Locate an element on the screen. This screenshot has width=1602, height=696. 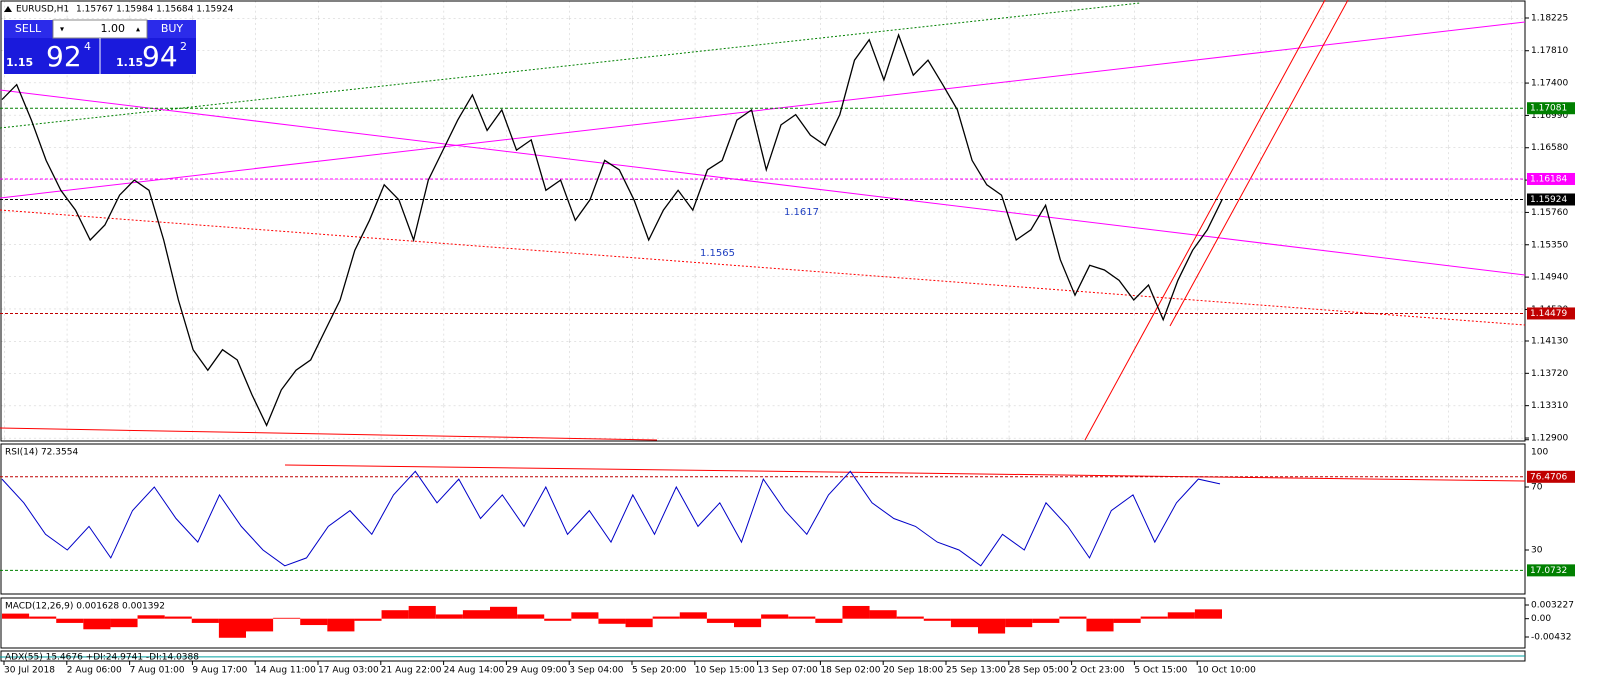
annotation: 1.1565 is located at coordinates (717, 253).